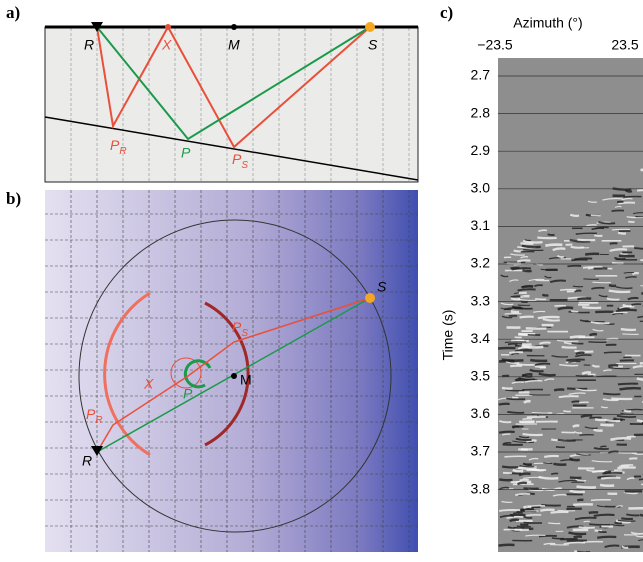 The image size is (643, 562). What do you see at coordinates (624, 45) in the screenshot?
I see `tick-label: 23.5` at bounding box center [624, 45].